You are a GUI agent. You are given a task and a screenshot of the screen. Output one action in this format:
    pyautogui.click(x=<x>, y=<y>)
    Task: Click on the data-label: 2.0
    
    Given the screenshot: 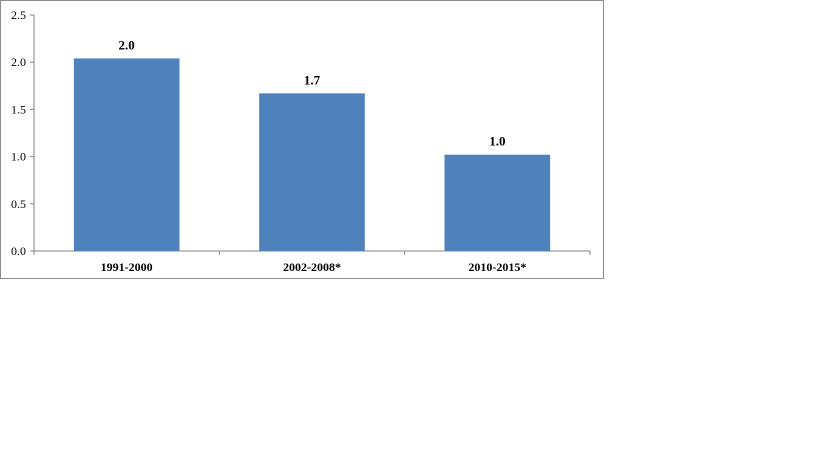 What is the action you would take?
    pyautogui.click(x=127, y=44)
    